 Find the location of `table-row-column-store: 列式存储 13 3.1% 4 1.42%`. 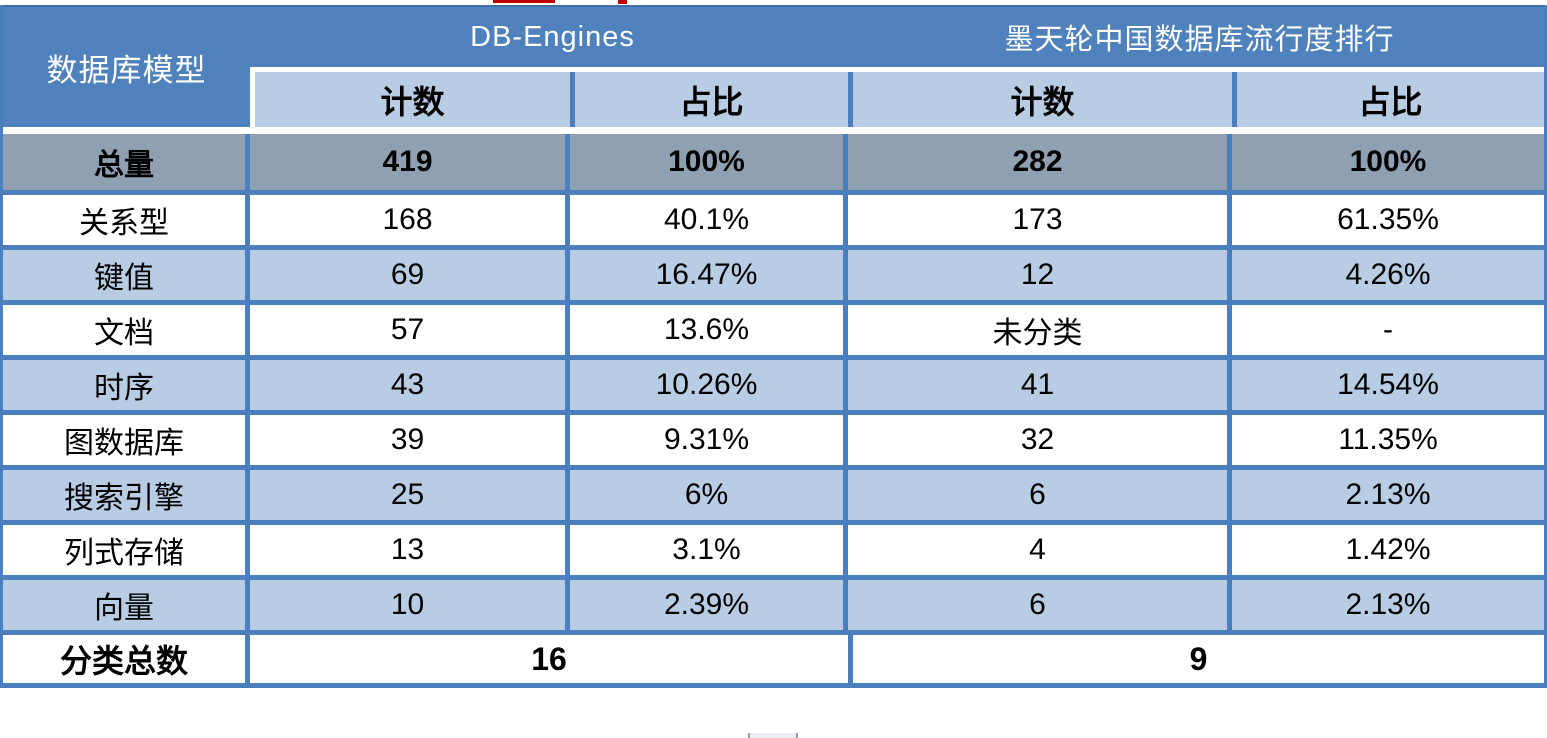

table-row-column-store: 列式存储 13 3.1% 4 1.42% is located at coordinates (773, 547).